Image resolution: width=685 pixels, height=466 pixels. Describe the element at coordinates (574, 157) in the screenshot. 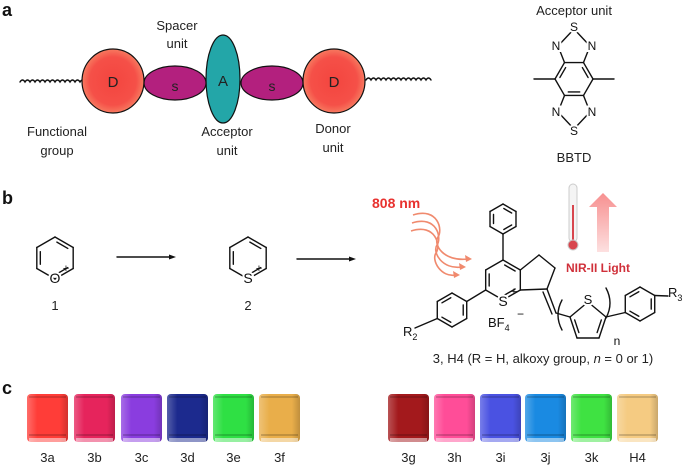

I see `bbtd-name: BBTD` at that location.